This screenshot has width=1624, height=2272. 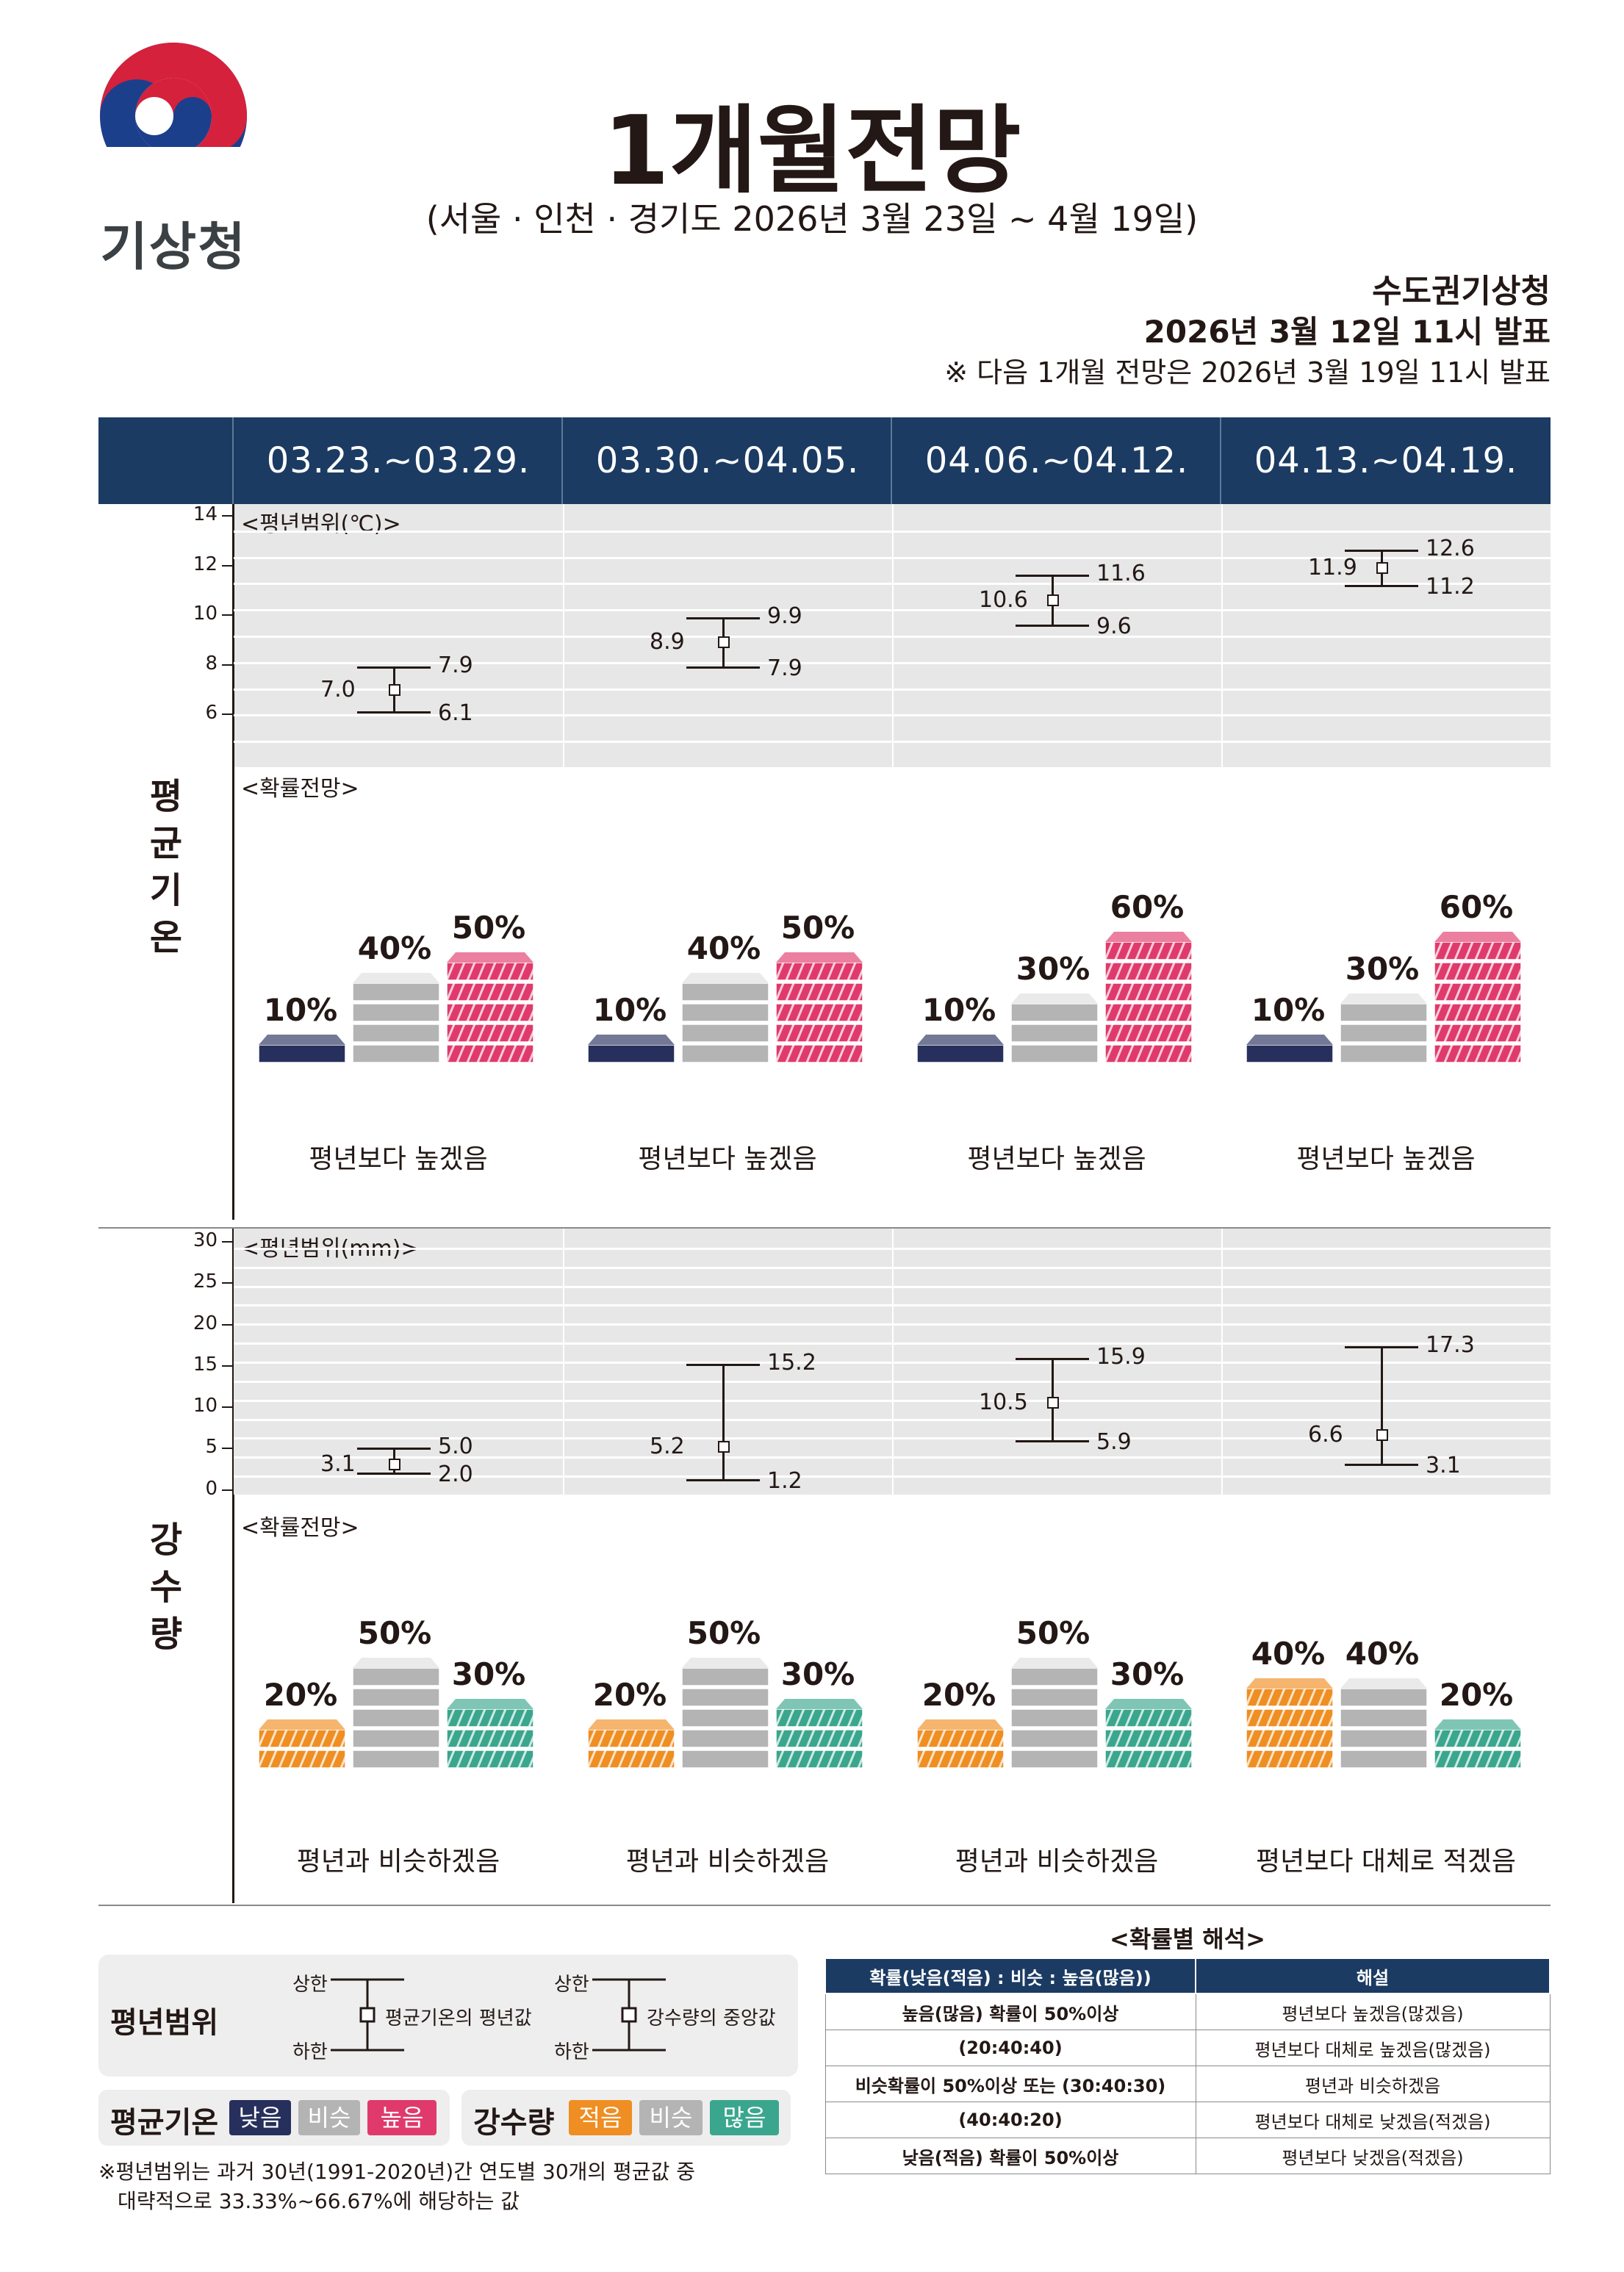 I want to click on precip-range-upper-value: 17.3, so click(x=1450, y=1344).